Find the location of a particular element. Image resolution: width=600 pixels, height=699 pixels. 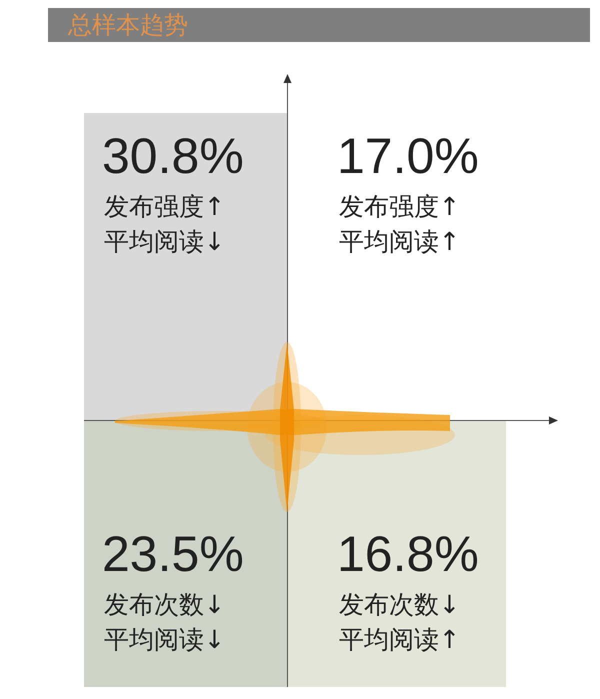

category-label: 发布次数↓ 平均阅读↑ is located at coordinates (399, 622).